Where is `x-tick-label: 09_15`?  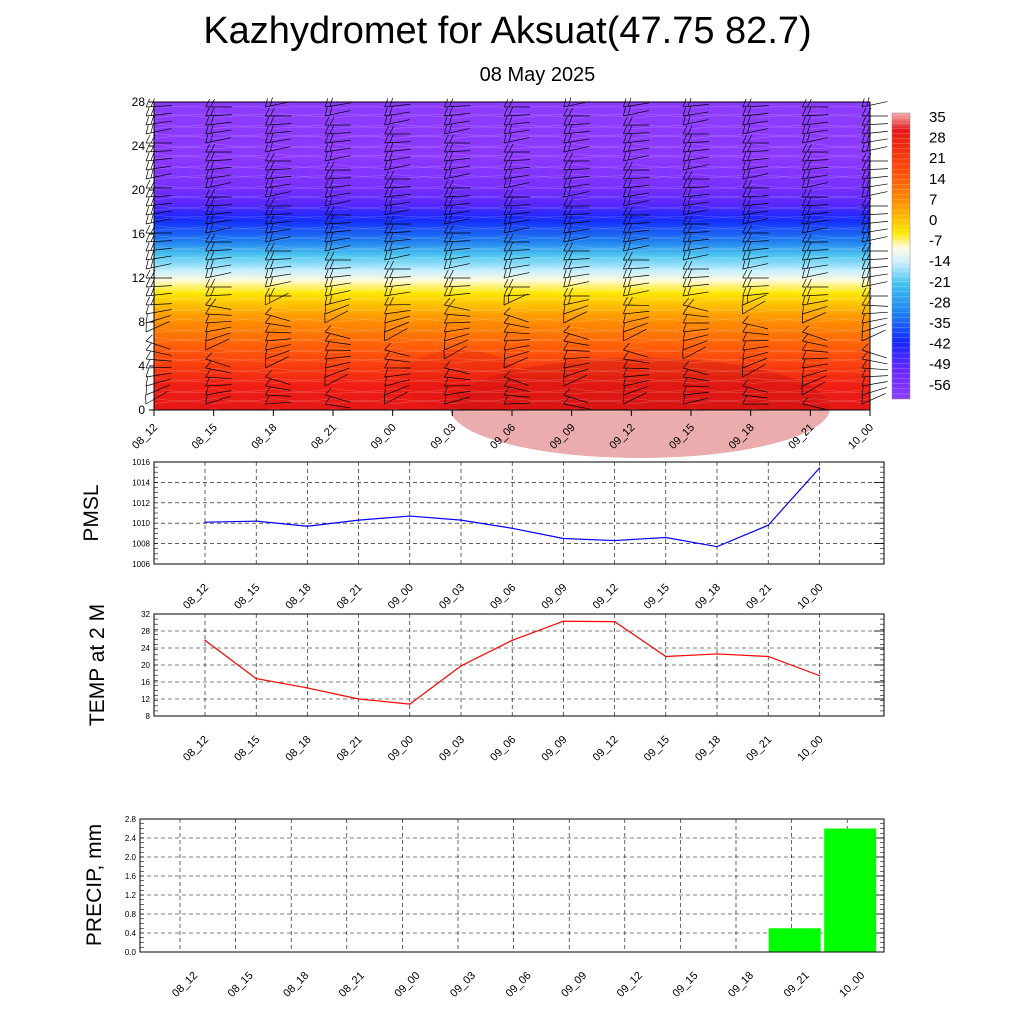 x-tick-label: 09_15 is located at coordinates (657, 597).